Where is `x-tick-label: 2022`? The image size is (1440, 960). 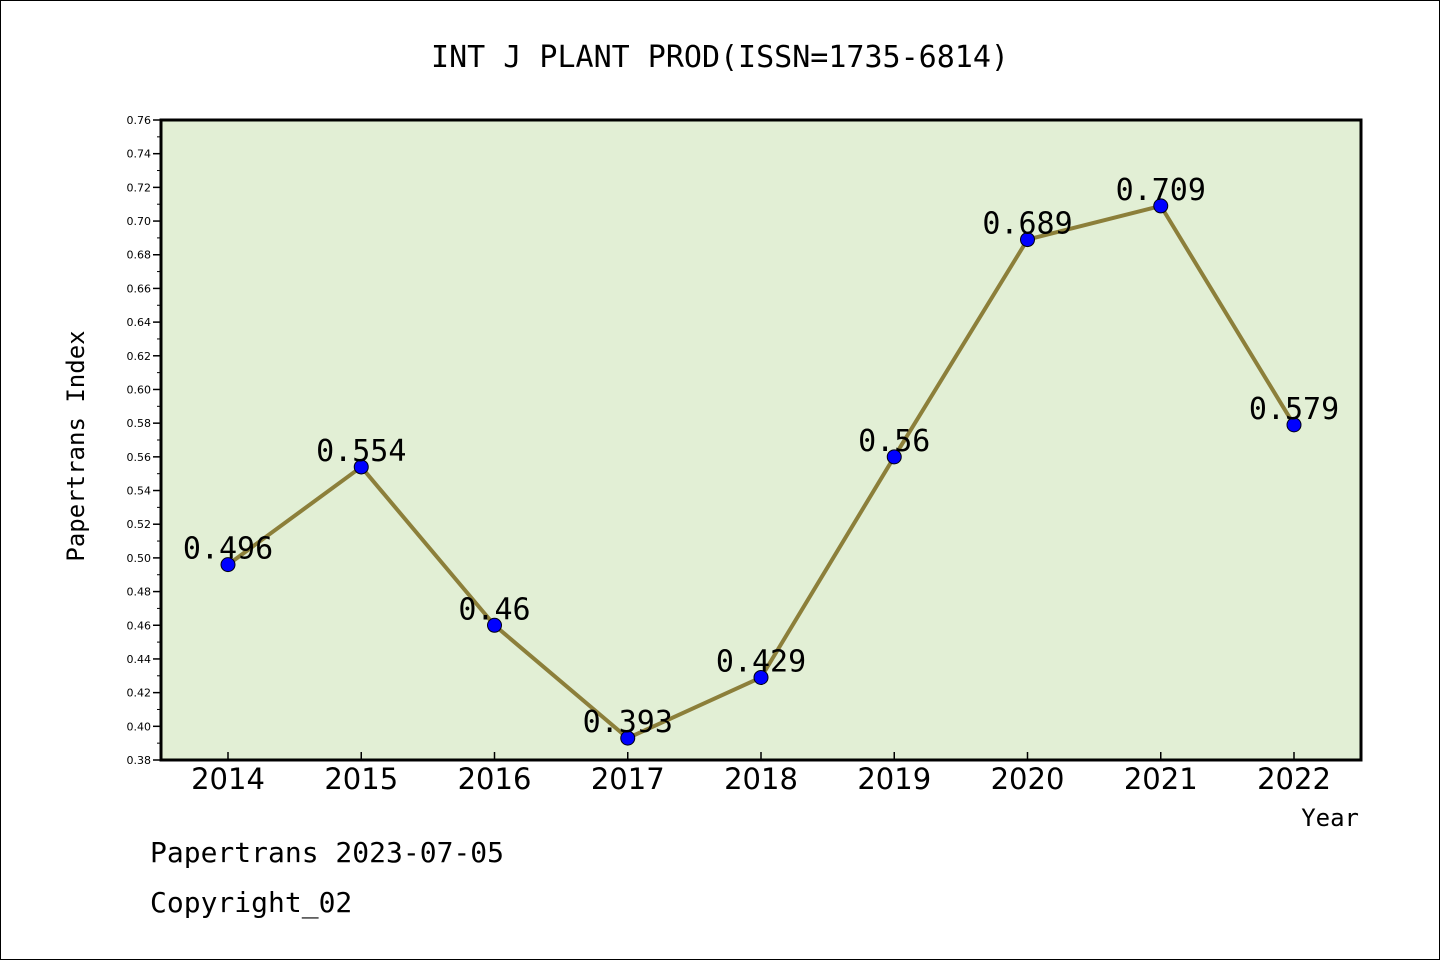 x-tick-label: 2022 is located at coordinates (1294, 779).